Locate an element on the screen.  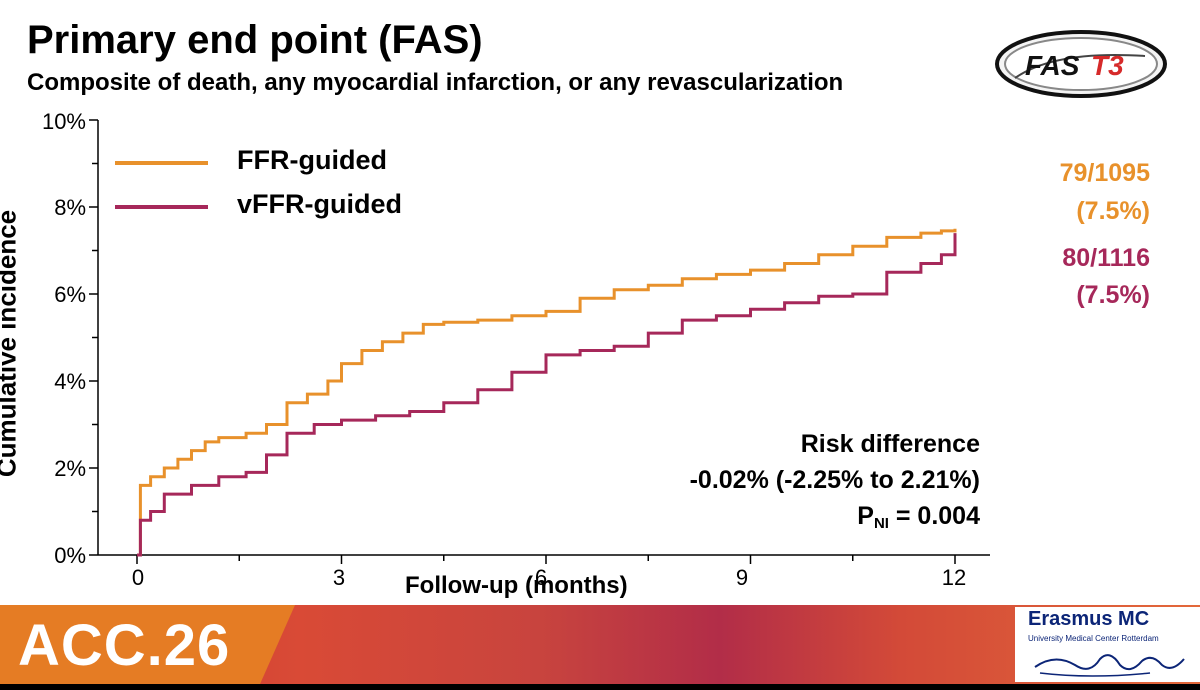
bottom-bar is located at coordinates (600, 687).